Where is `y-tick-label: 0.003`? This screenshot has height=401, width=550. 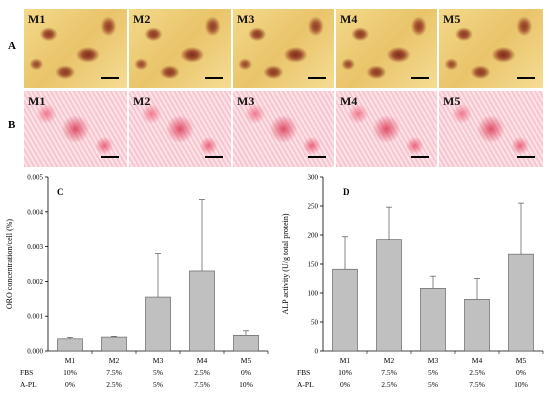 y-tick-label: 0.003 is located at coordinates (35, 247).